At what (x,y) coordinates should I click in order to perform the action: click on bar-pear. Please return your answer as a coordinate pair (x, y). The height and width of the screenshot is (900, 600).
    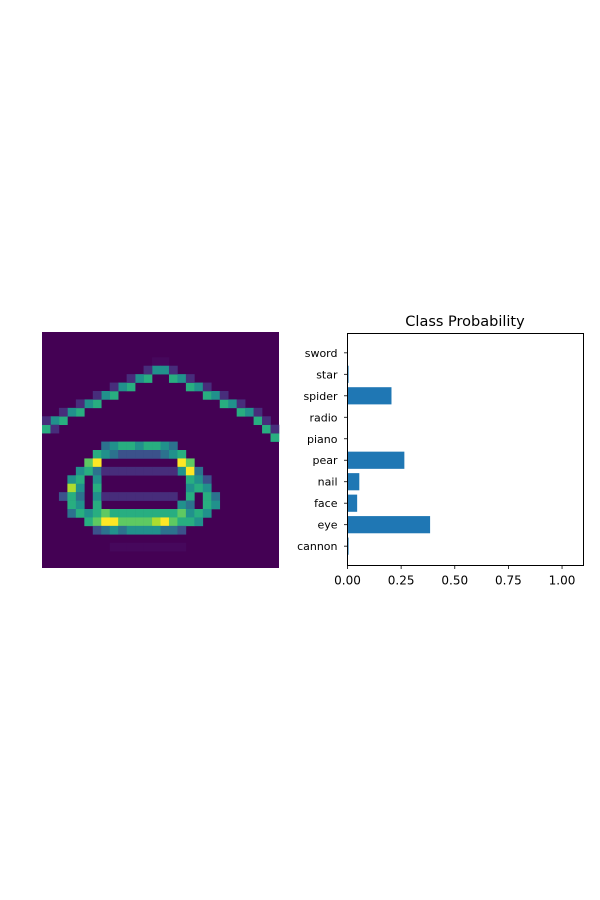
    Looking at the image, I should click on (376, 460).